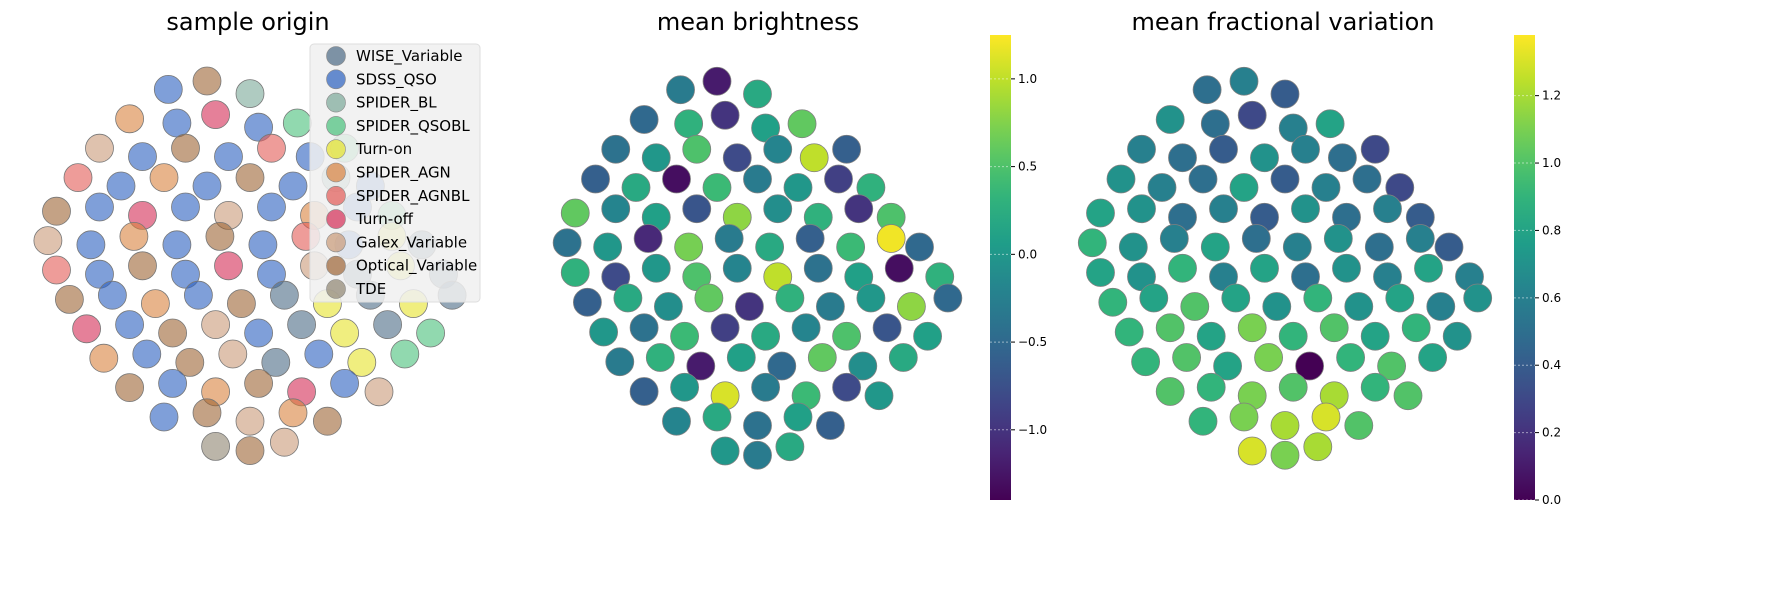 The image size is (1790, 590). Describe the element at coordinates (1524, 267) in the screenshot. I see `colorbar-gradient` at that location.